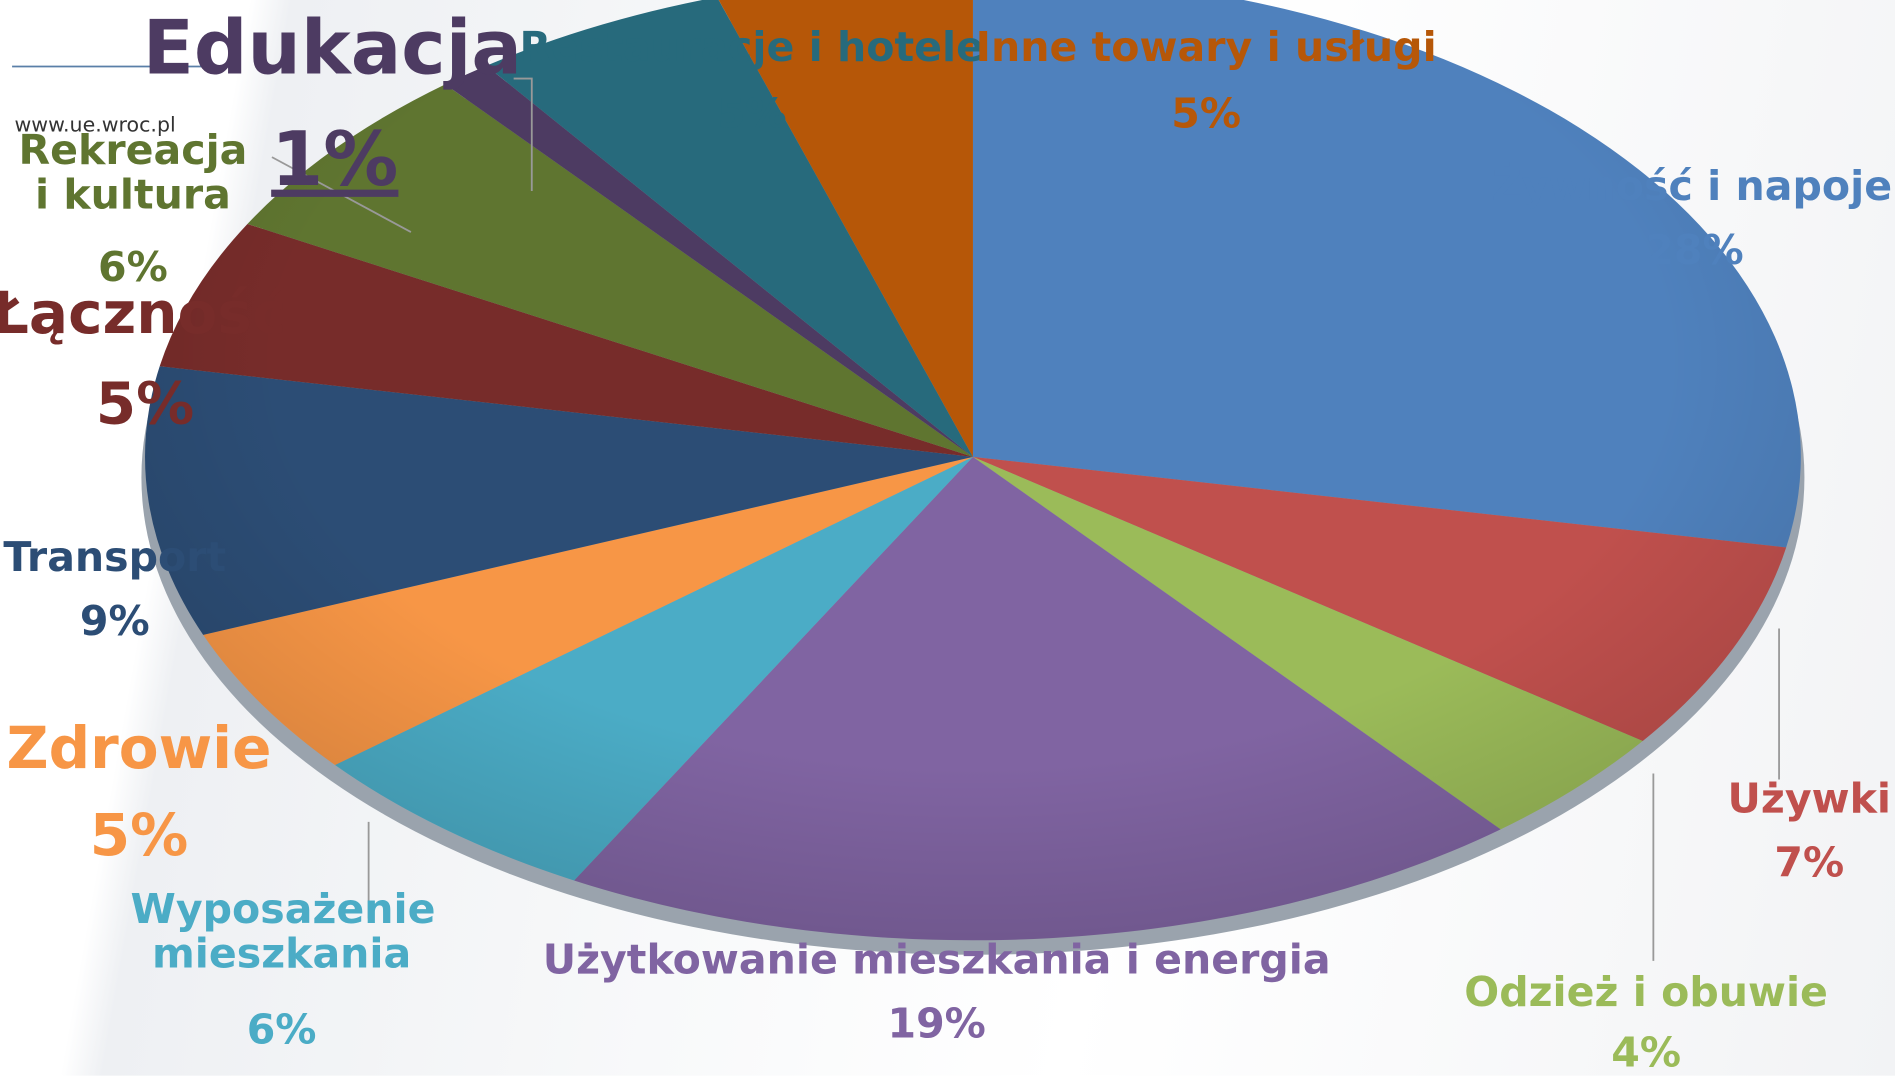 The image size is (1895, 1076). What do you see at coordinates (335, 158) in the screenshot?
I see `value-label: 1%` at bounding box center [335, 158].